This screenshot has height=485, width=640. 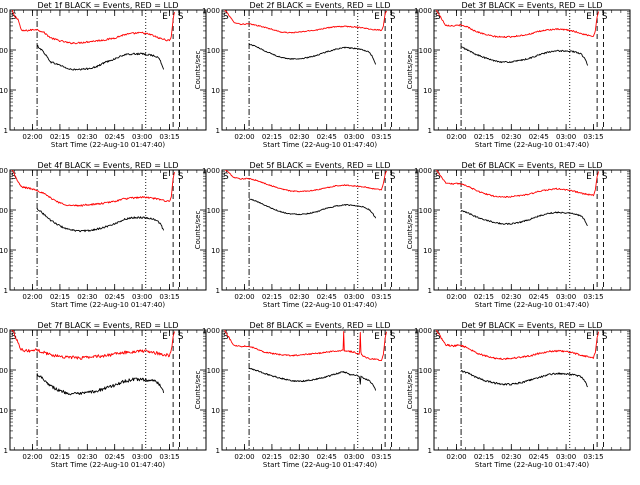 I want to click on panel-title: Det 7f BLACK = Events, RED = LLD, so click(x=107, y=325).